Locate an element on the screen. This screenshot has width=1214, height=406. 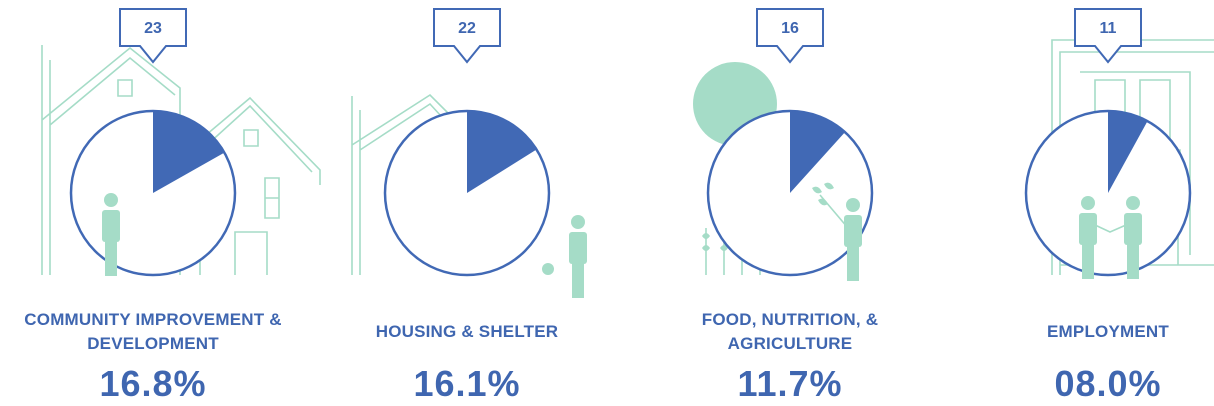
category-label: COMMUNITY IMPROVEMENT & DEVELOPMENT is located at coordinates (153, 331).